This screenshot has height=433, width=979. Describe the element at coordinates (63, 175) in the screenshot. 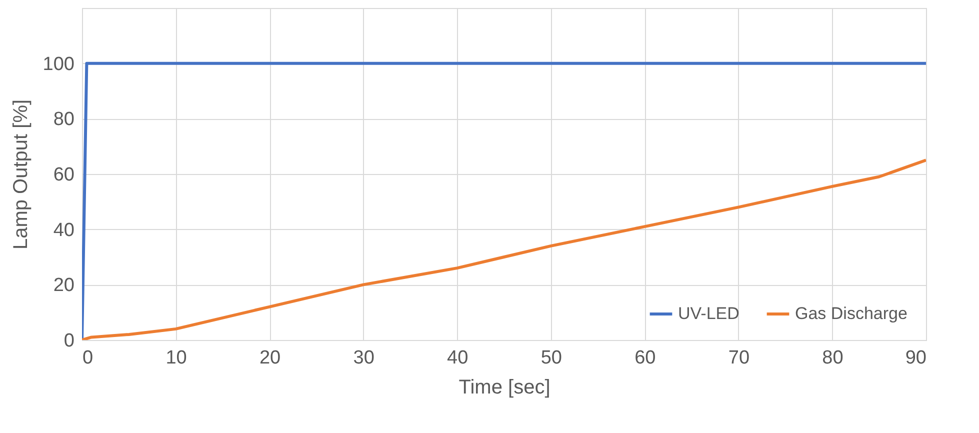

I see `y-tick-label: 60` at that location.